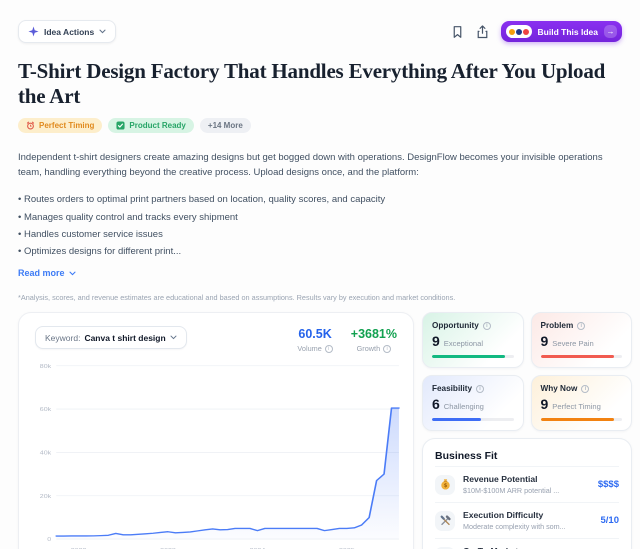  I want to click on keyword-value: Canva t shirt design, so click(125, 337).